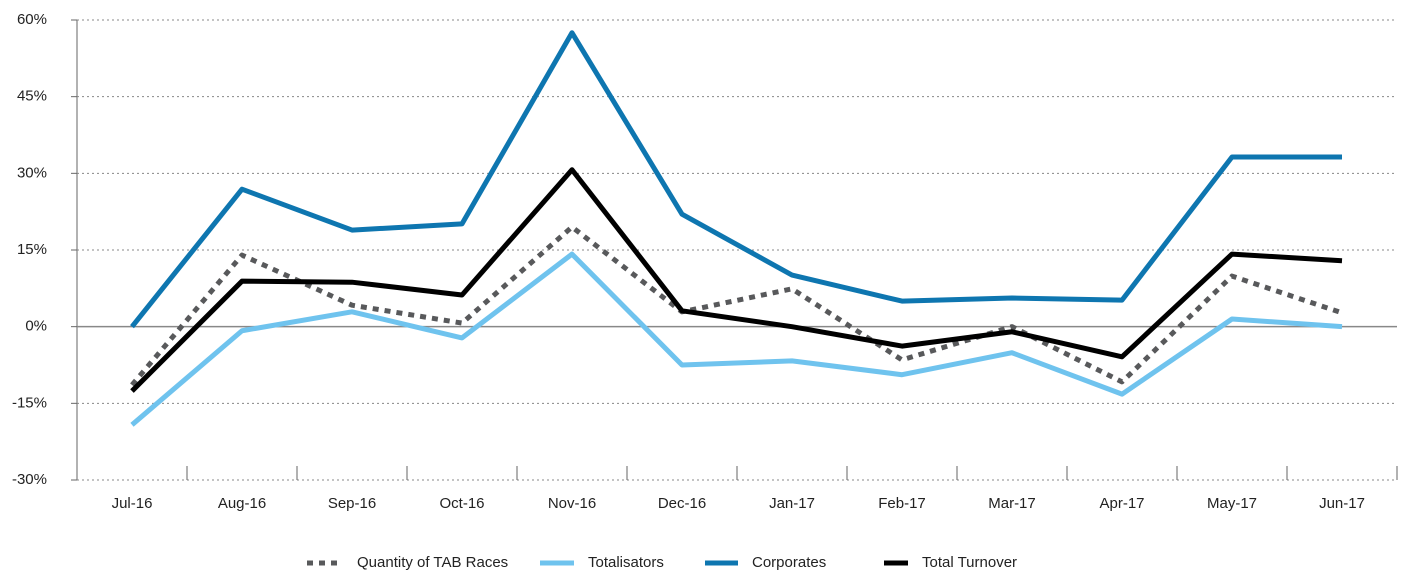  Describe the element at coordinates (32, 172) in the screenshot. I see `y-tick-label: 30%` at that location.